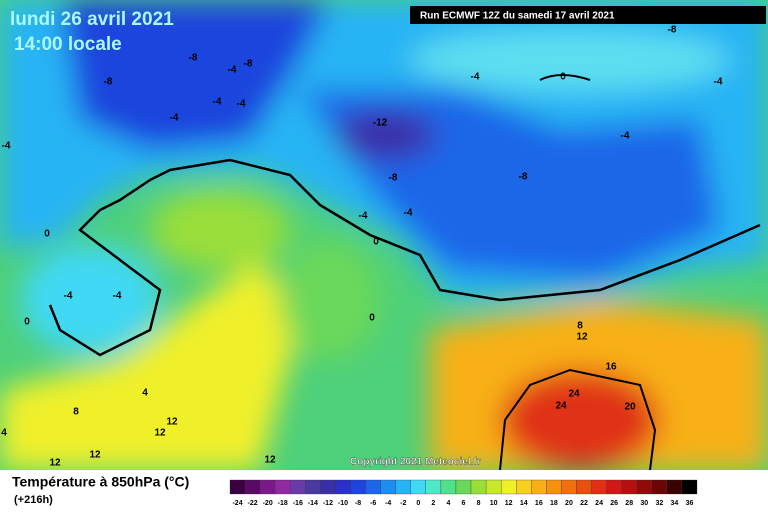  I want to click on run-info: Run ECMWF 12Z du samedi 17 avril 2021, so click(517, 16).